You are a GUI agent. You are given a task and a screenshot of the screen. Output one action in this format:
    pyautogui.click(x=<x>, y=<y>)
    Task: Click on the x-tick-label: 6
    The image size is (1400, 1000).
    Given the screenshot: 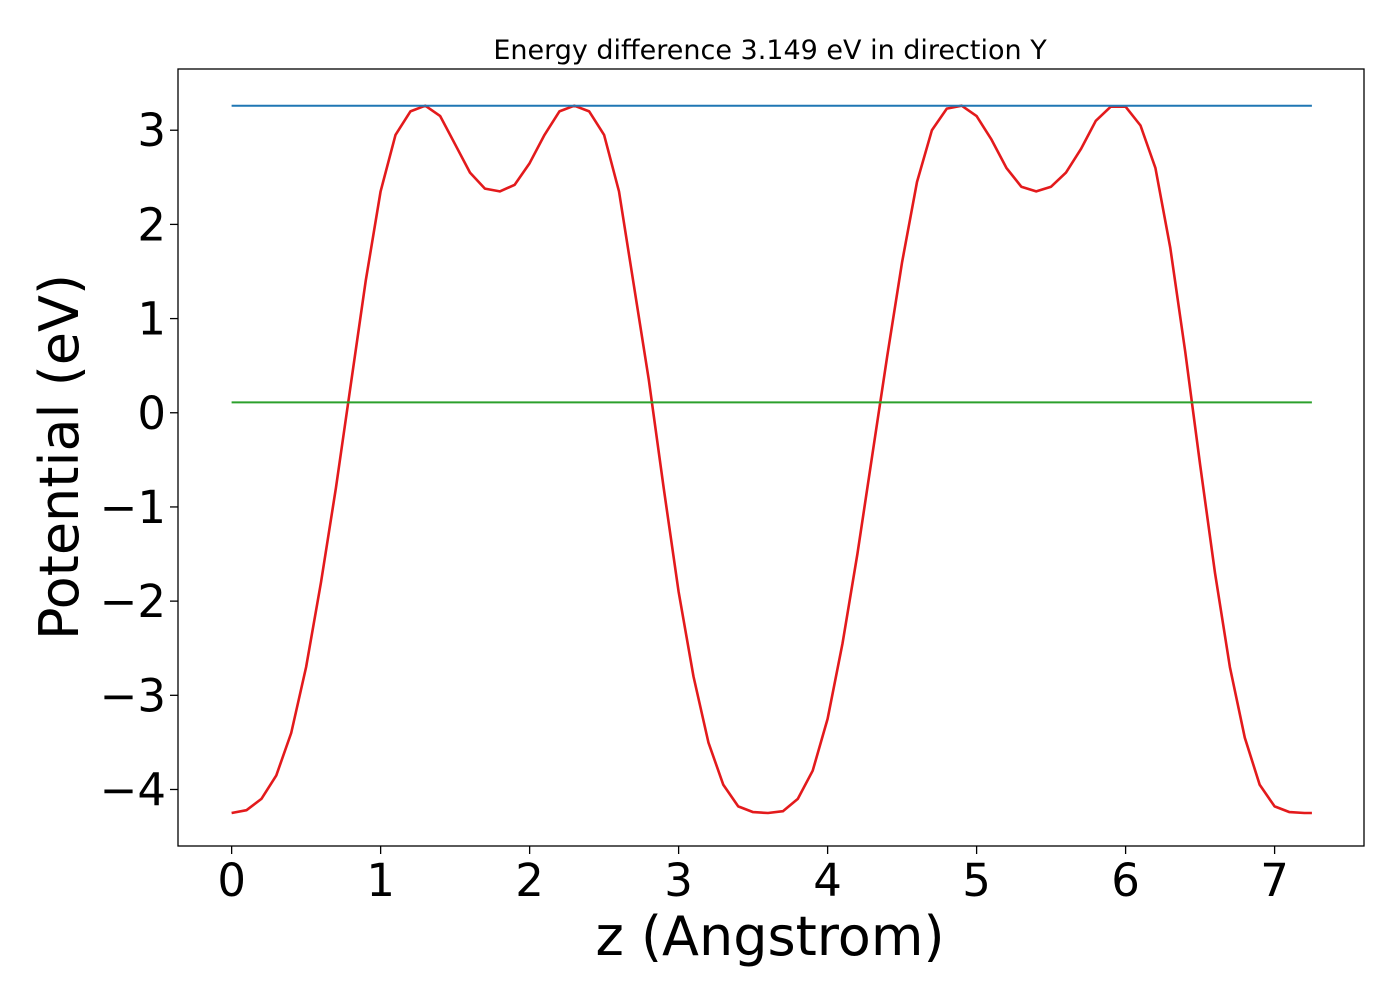 What is the action you would take?
    pyautogui.click(x=1125, y=880)
    